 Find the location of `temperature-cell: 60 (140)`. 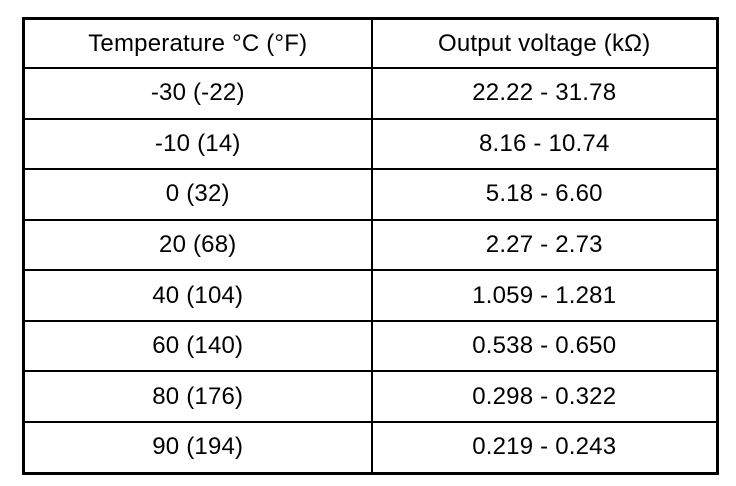

temperature-cell: 60 (140) is located at coordinates (197, 346).